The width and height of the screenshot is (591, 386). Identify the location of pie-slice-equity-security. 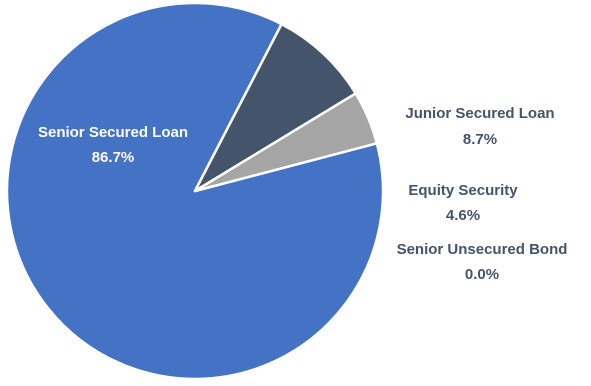
(286, 142).